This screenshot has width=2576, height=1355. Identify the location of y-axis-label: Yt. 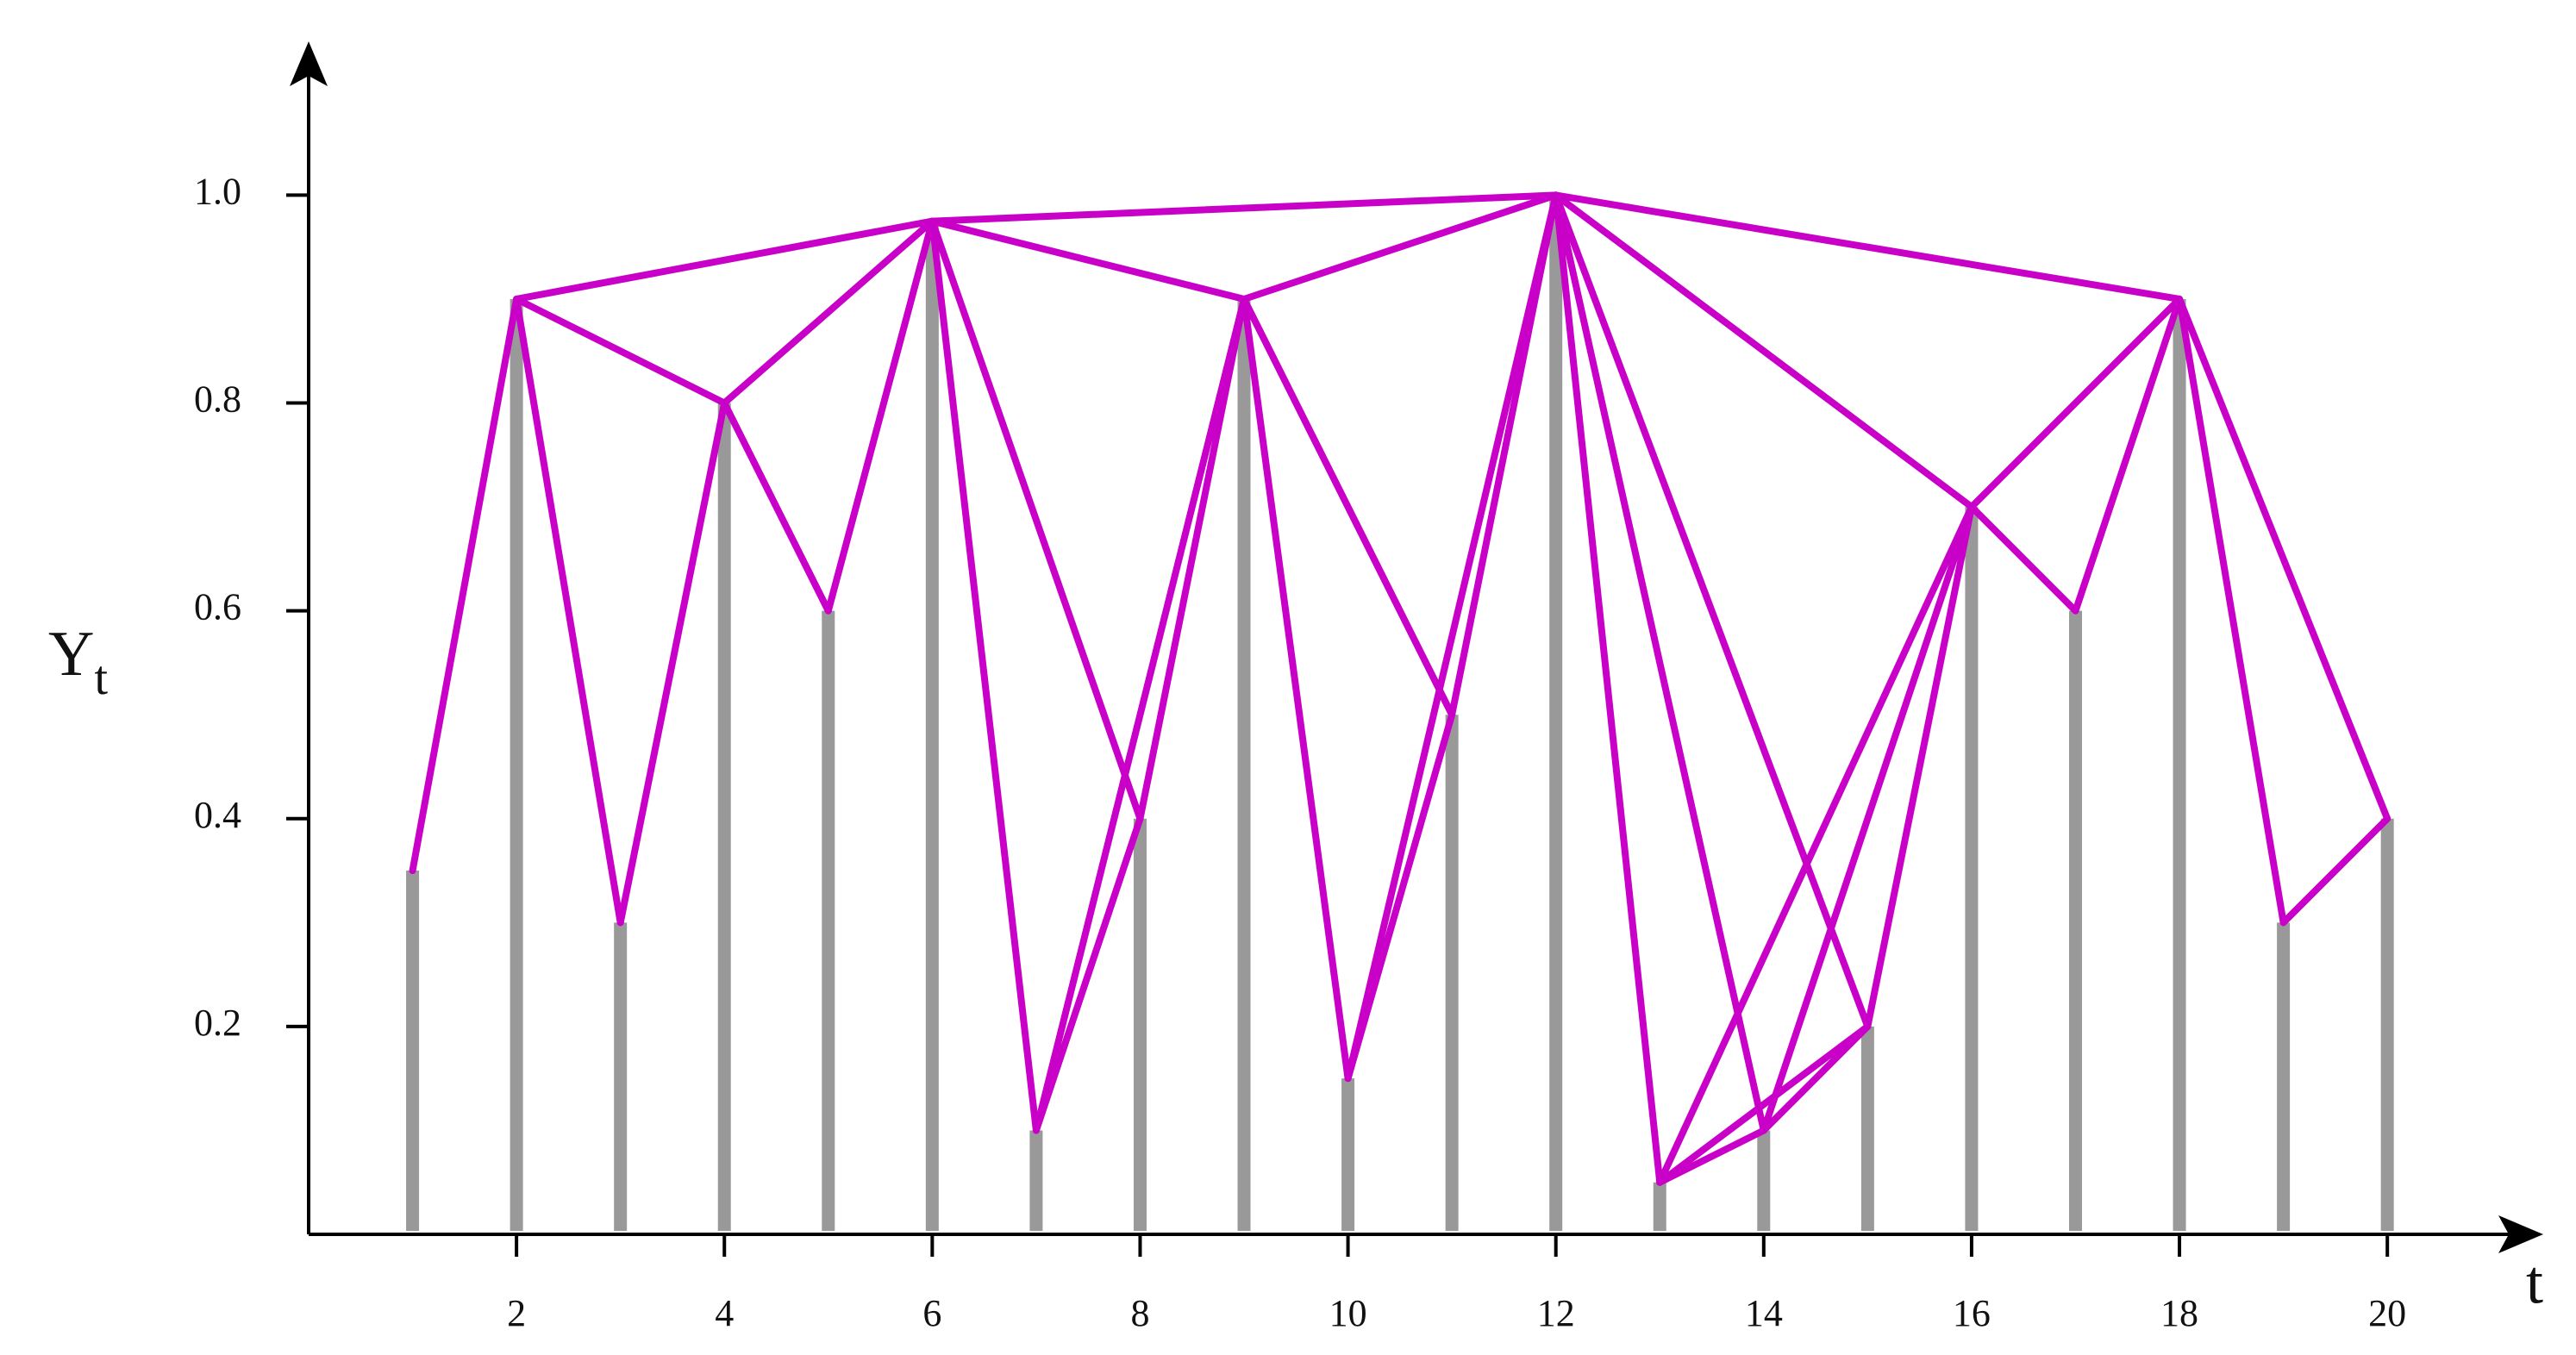
(78, 662).